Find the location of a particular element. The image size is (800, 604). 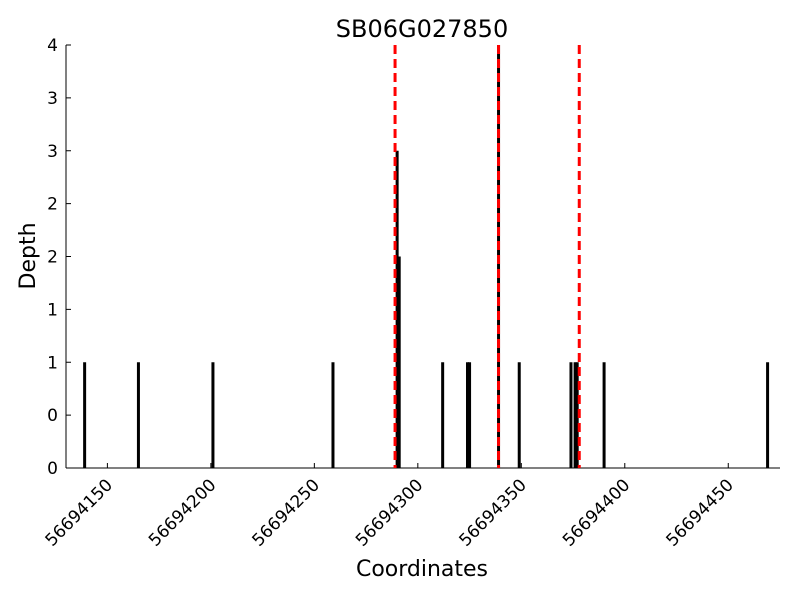

x-tick-label: 56694250 is located at coordinates (286, 512).